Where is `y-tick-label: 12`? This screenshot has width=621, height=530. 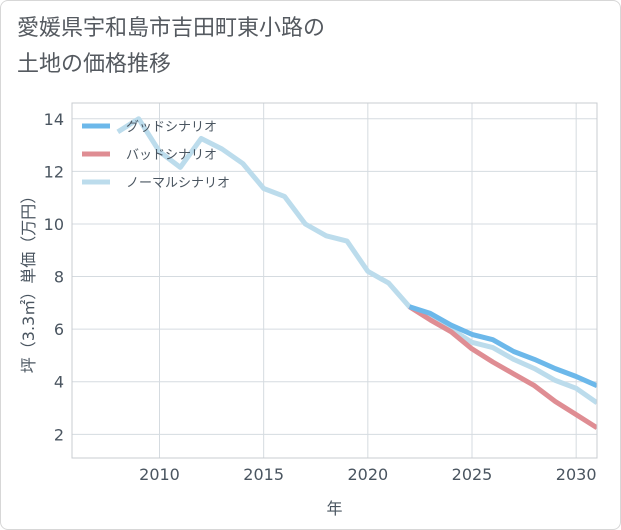 y-tick-label: 12 is located at coordinates (54, 171).